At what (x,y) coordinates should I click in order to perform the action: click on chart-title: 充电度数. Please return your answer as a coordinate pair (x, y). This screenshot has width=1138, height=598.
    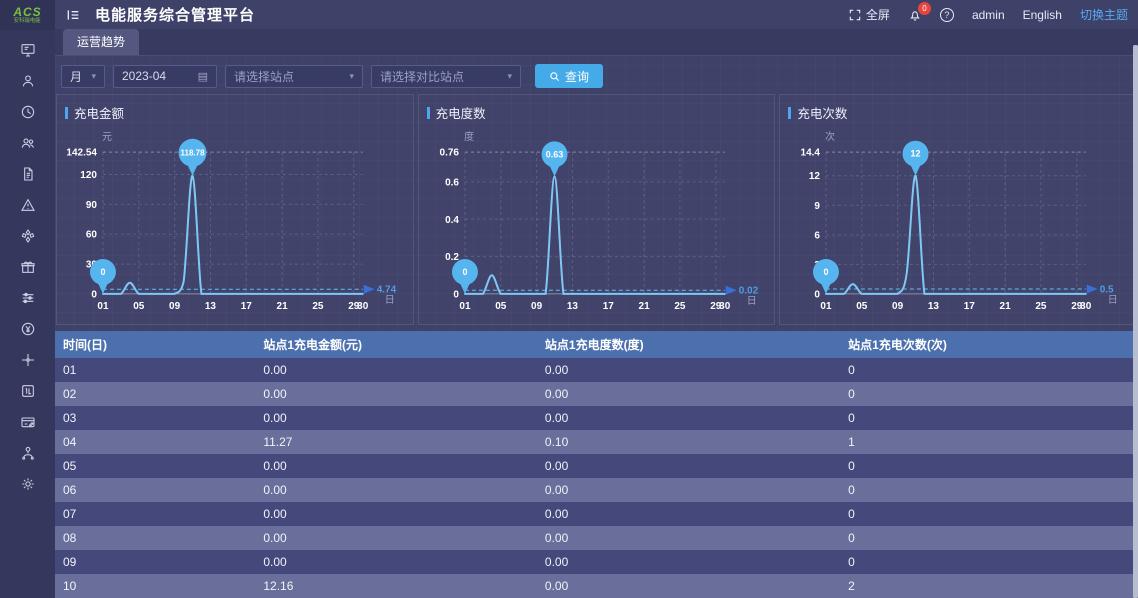
    Looking at the image, I should click on (597, 108).